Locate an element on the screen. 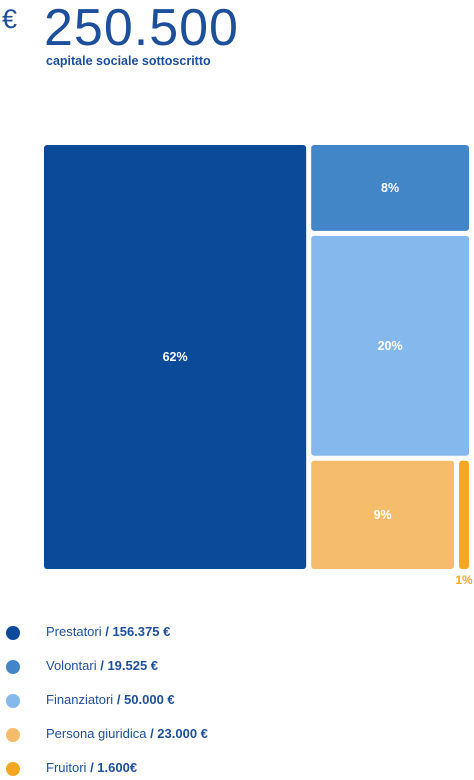 This screenshot has width=474, height=780. legend-swatch-prestatori is located at coordinates (13, 633).